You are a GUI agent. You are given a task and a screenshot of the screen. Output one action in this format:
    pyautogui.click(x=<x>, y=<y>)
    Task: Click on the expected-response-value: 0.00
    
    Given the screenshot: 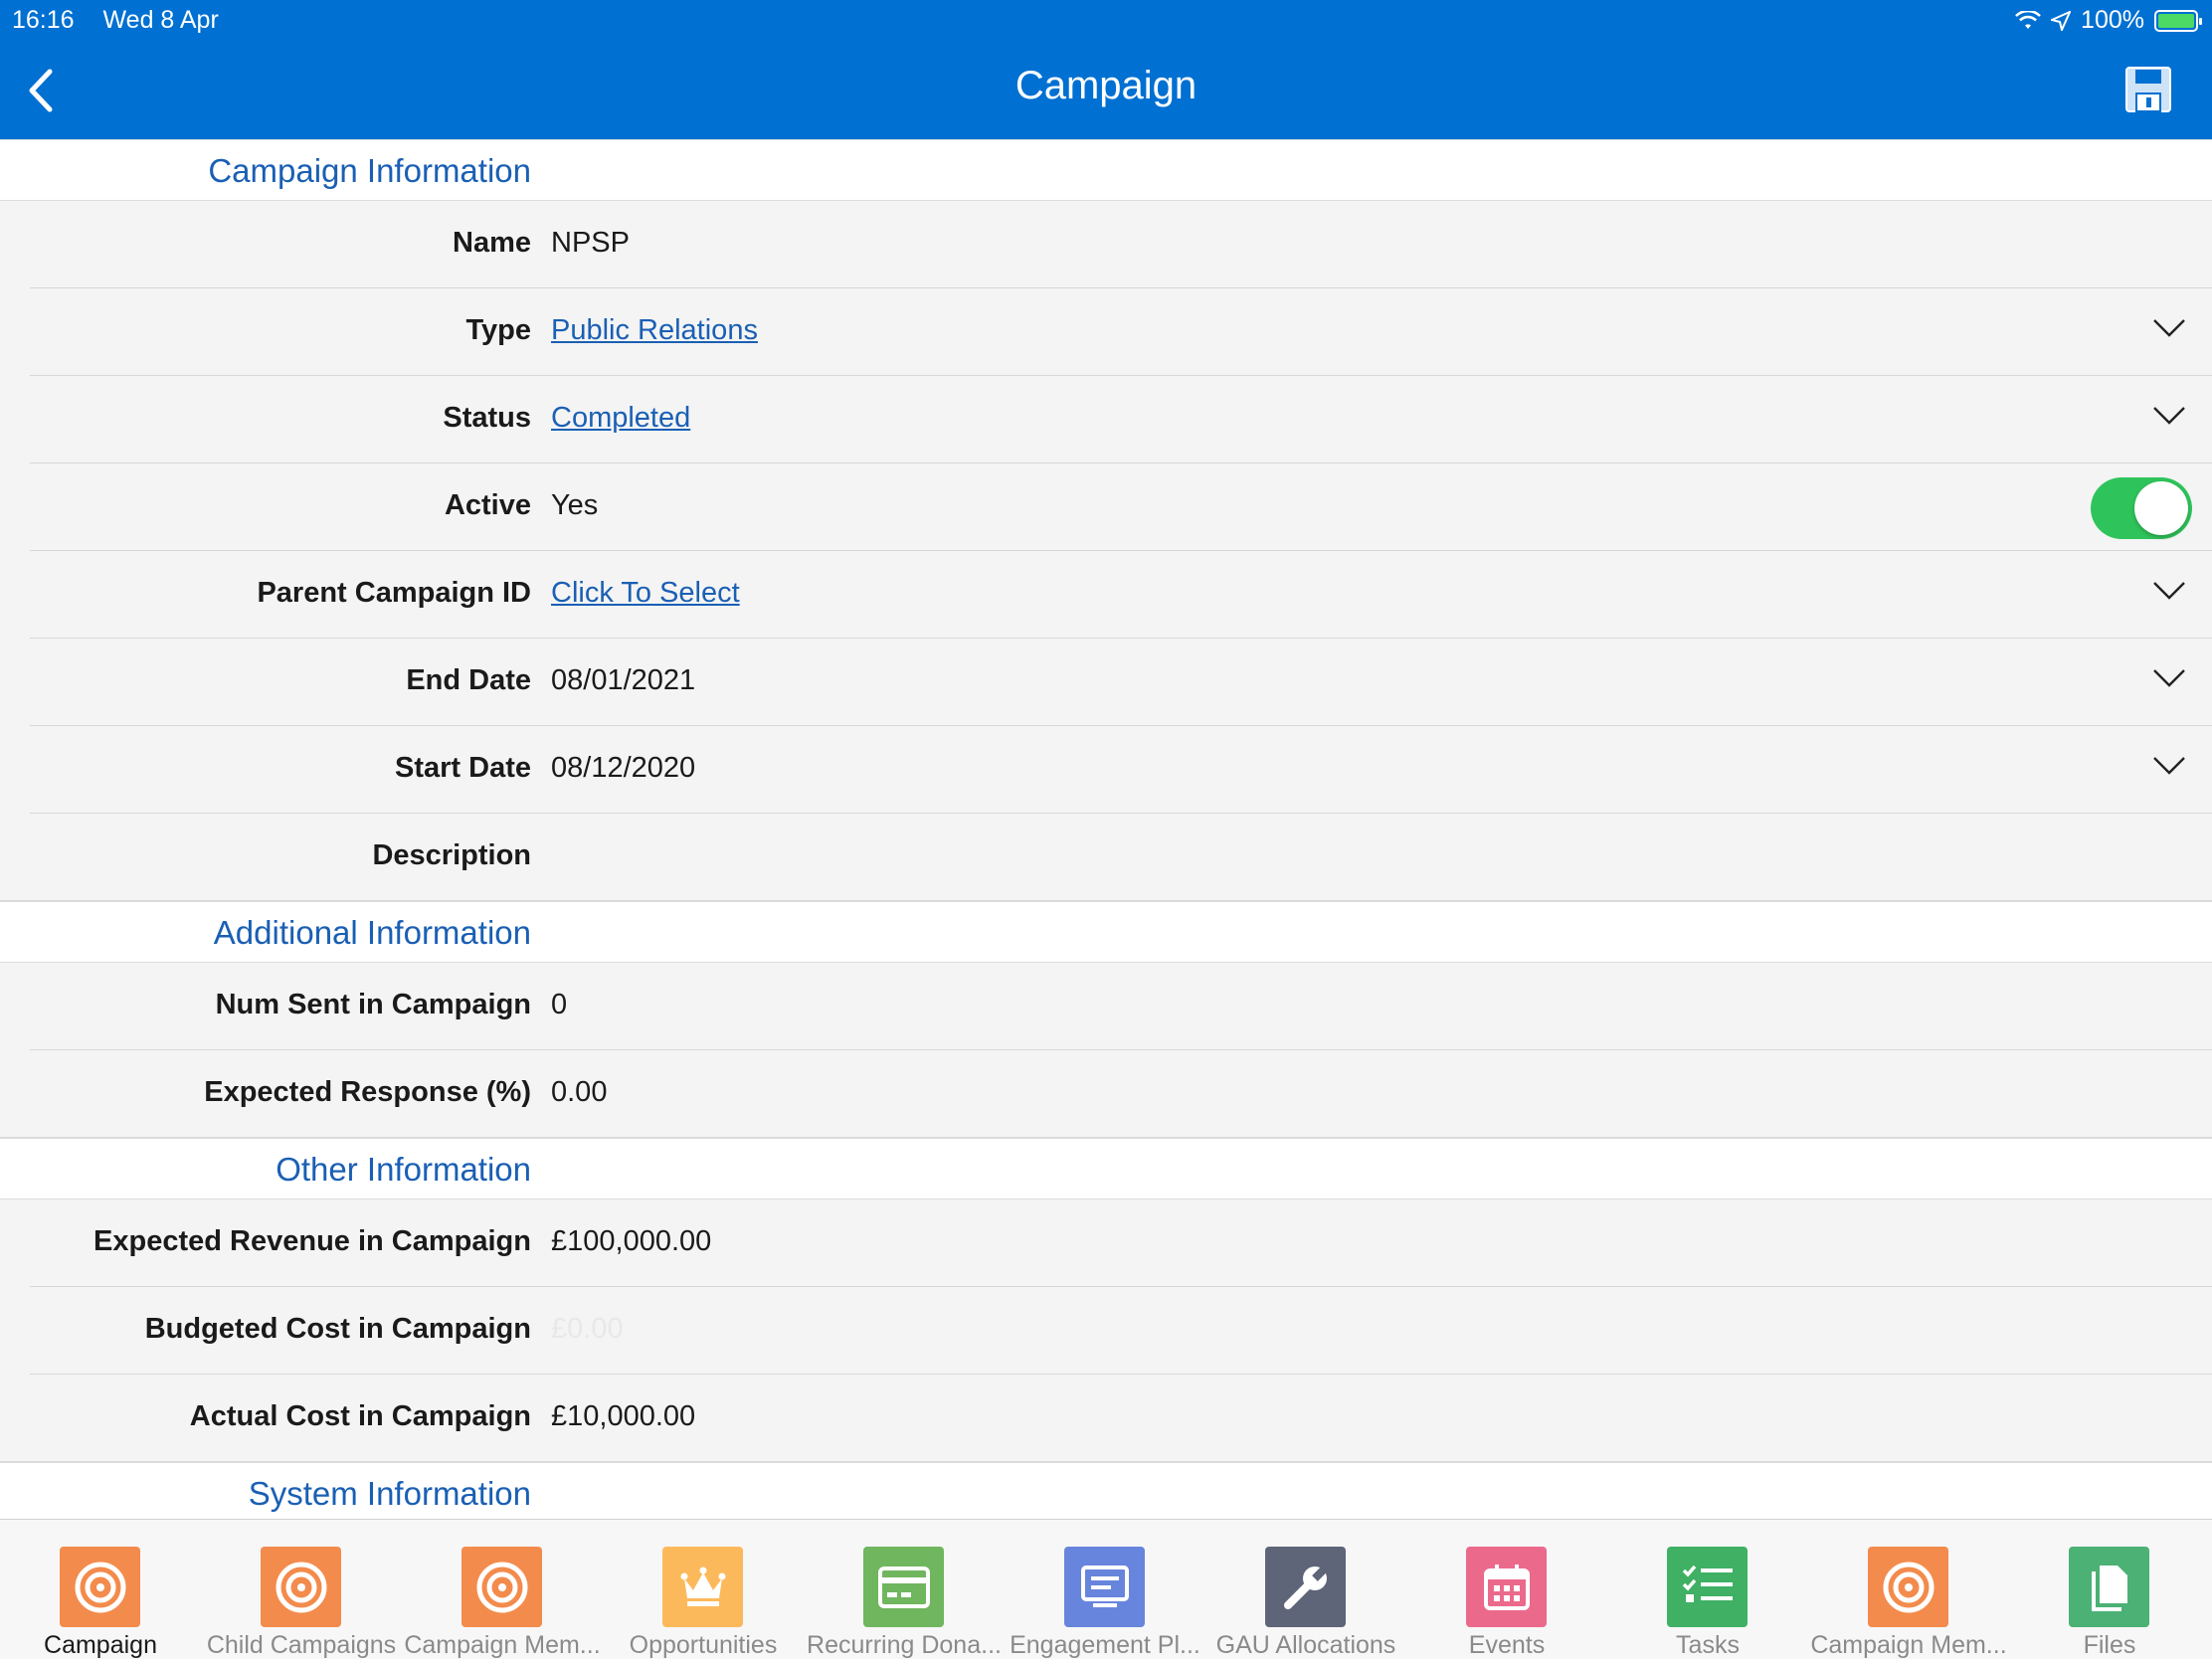 What is the action you would take?
    pyautogui.click(x=579, y=1092)
    